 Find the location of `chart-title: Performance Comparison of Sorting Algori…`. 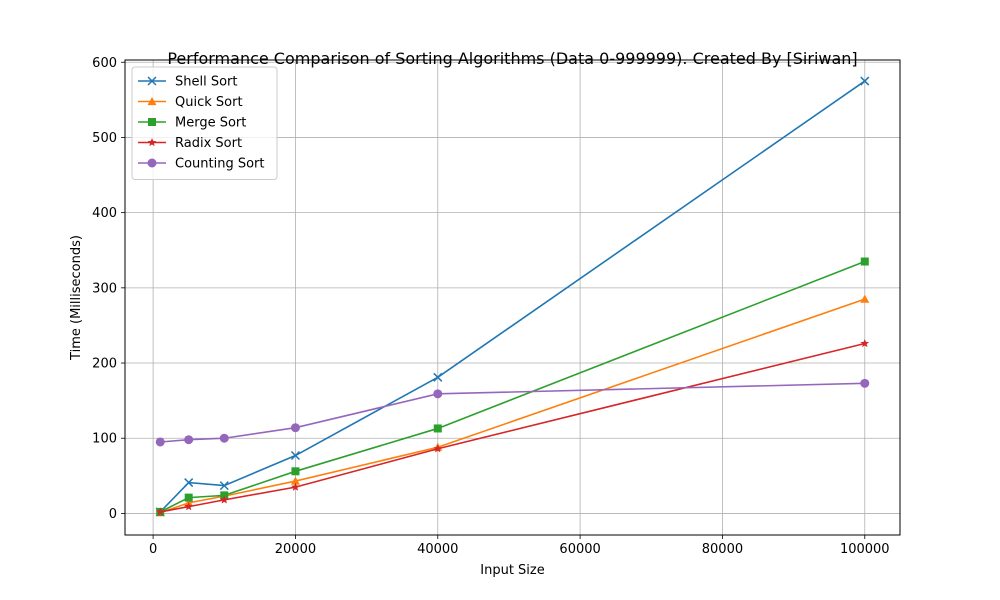

chart-title: Performance Comparison of Sorting Algori… is located at coordinates (512, 58).